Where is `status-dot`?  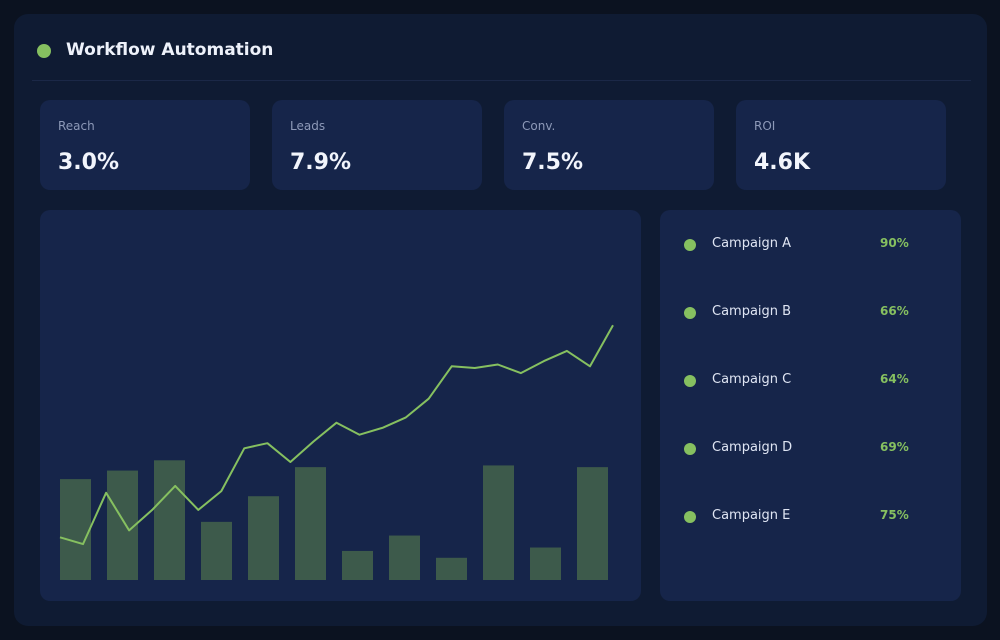 status-dot is located at coordinates (44, 51).